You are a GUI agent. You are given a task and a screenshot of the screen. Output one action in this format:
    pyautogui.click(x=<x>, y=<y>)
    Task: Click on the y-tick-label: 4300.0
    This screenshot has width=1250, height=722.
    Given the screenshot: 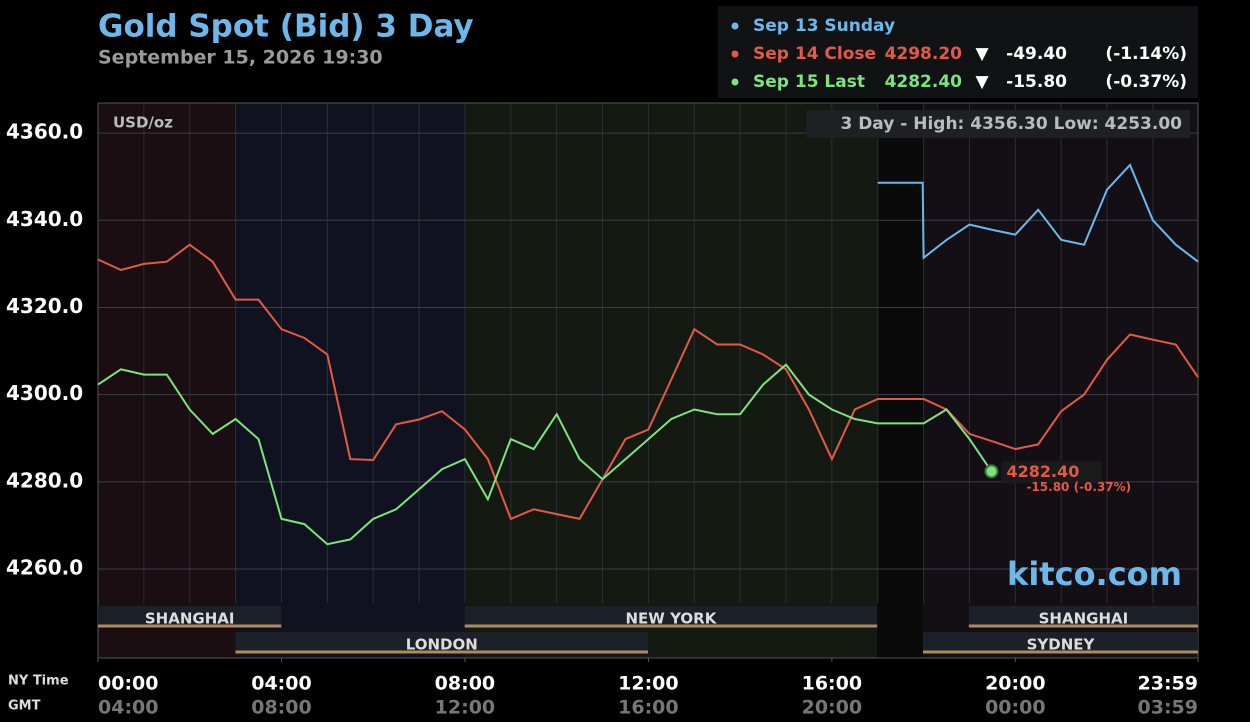 What is the action you would take?
    pyautogui.click(x=44, y=393)
    